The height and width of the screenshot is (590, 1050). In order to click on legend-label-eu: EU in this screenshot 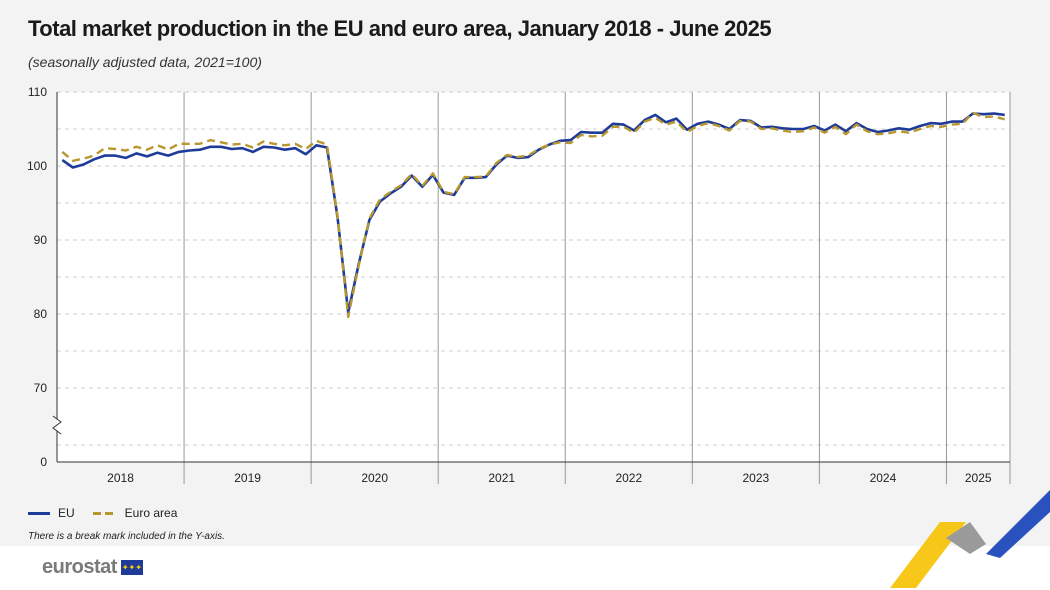, I will do `click(66, 513)`.